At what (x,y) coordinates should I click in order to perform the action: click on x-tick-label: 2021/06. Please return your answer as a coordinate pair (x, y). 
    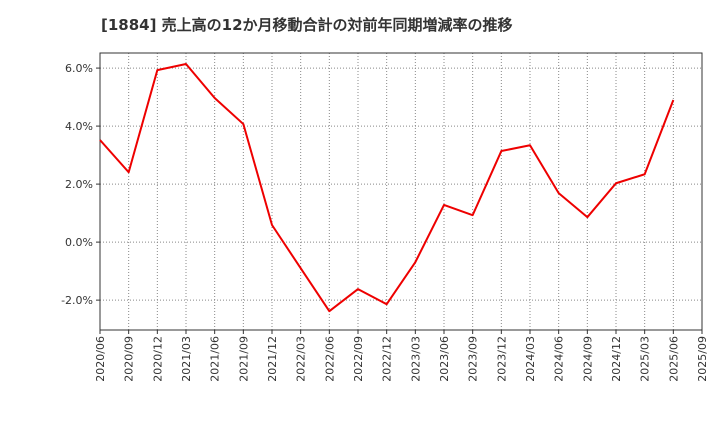
    Looking at the image, I should click on (215, 359).